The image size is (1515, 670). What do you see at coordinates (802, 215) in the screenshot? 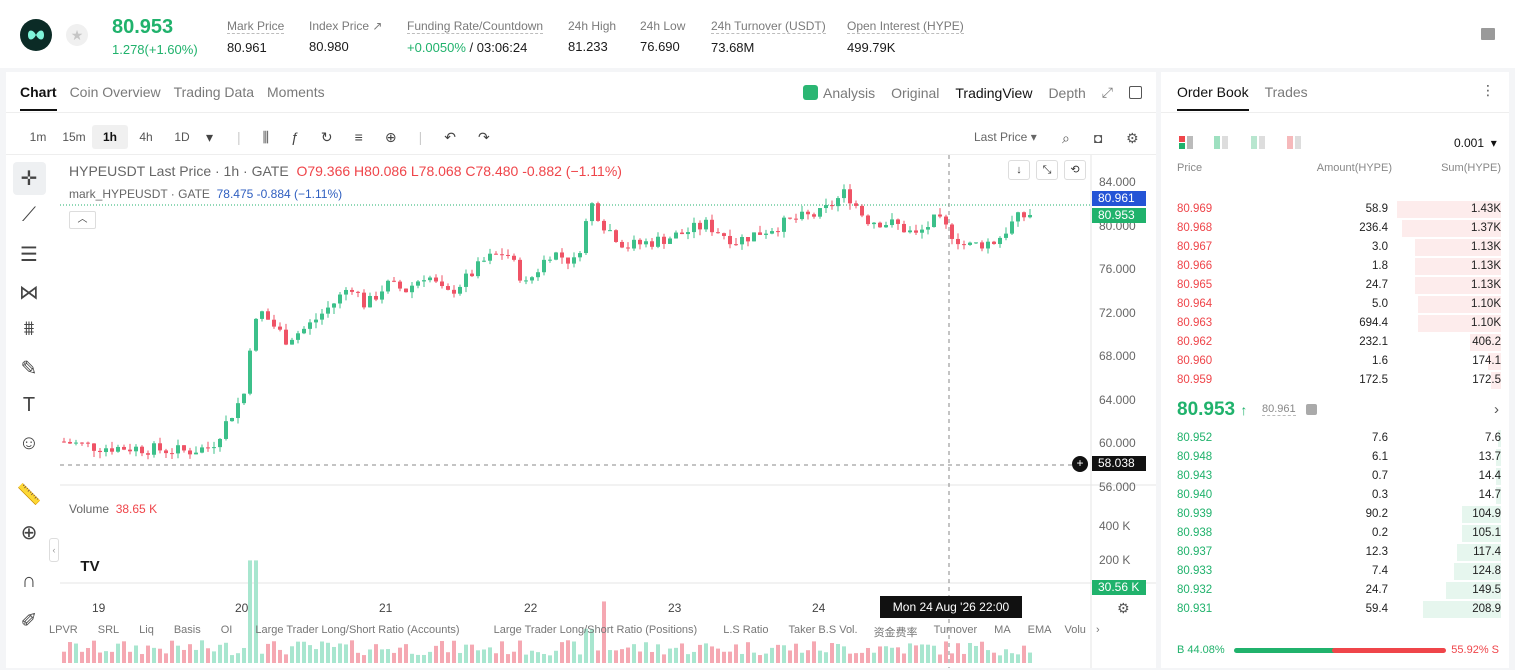
I see `candle-body` at bounding box center [802, 215].